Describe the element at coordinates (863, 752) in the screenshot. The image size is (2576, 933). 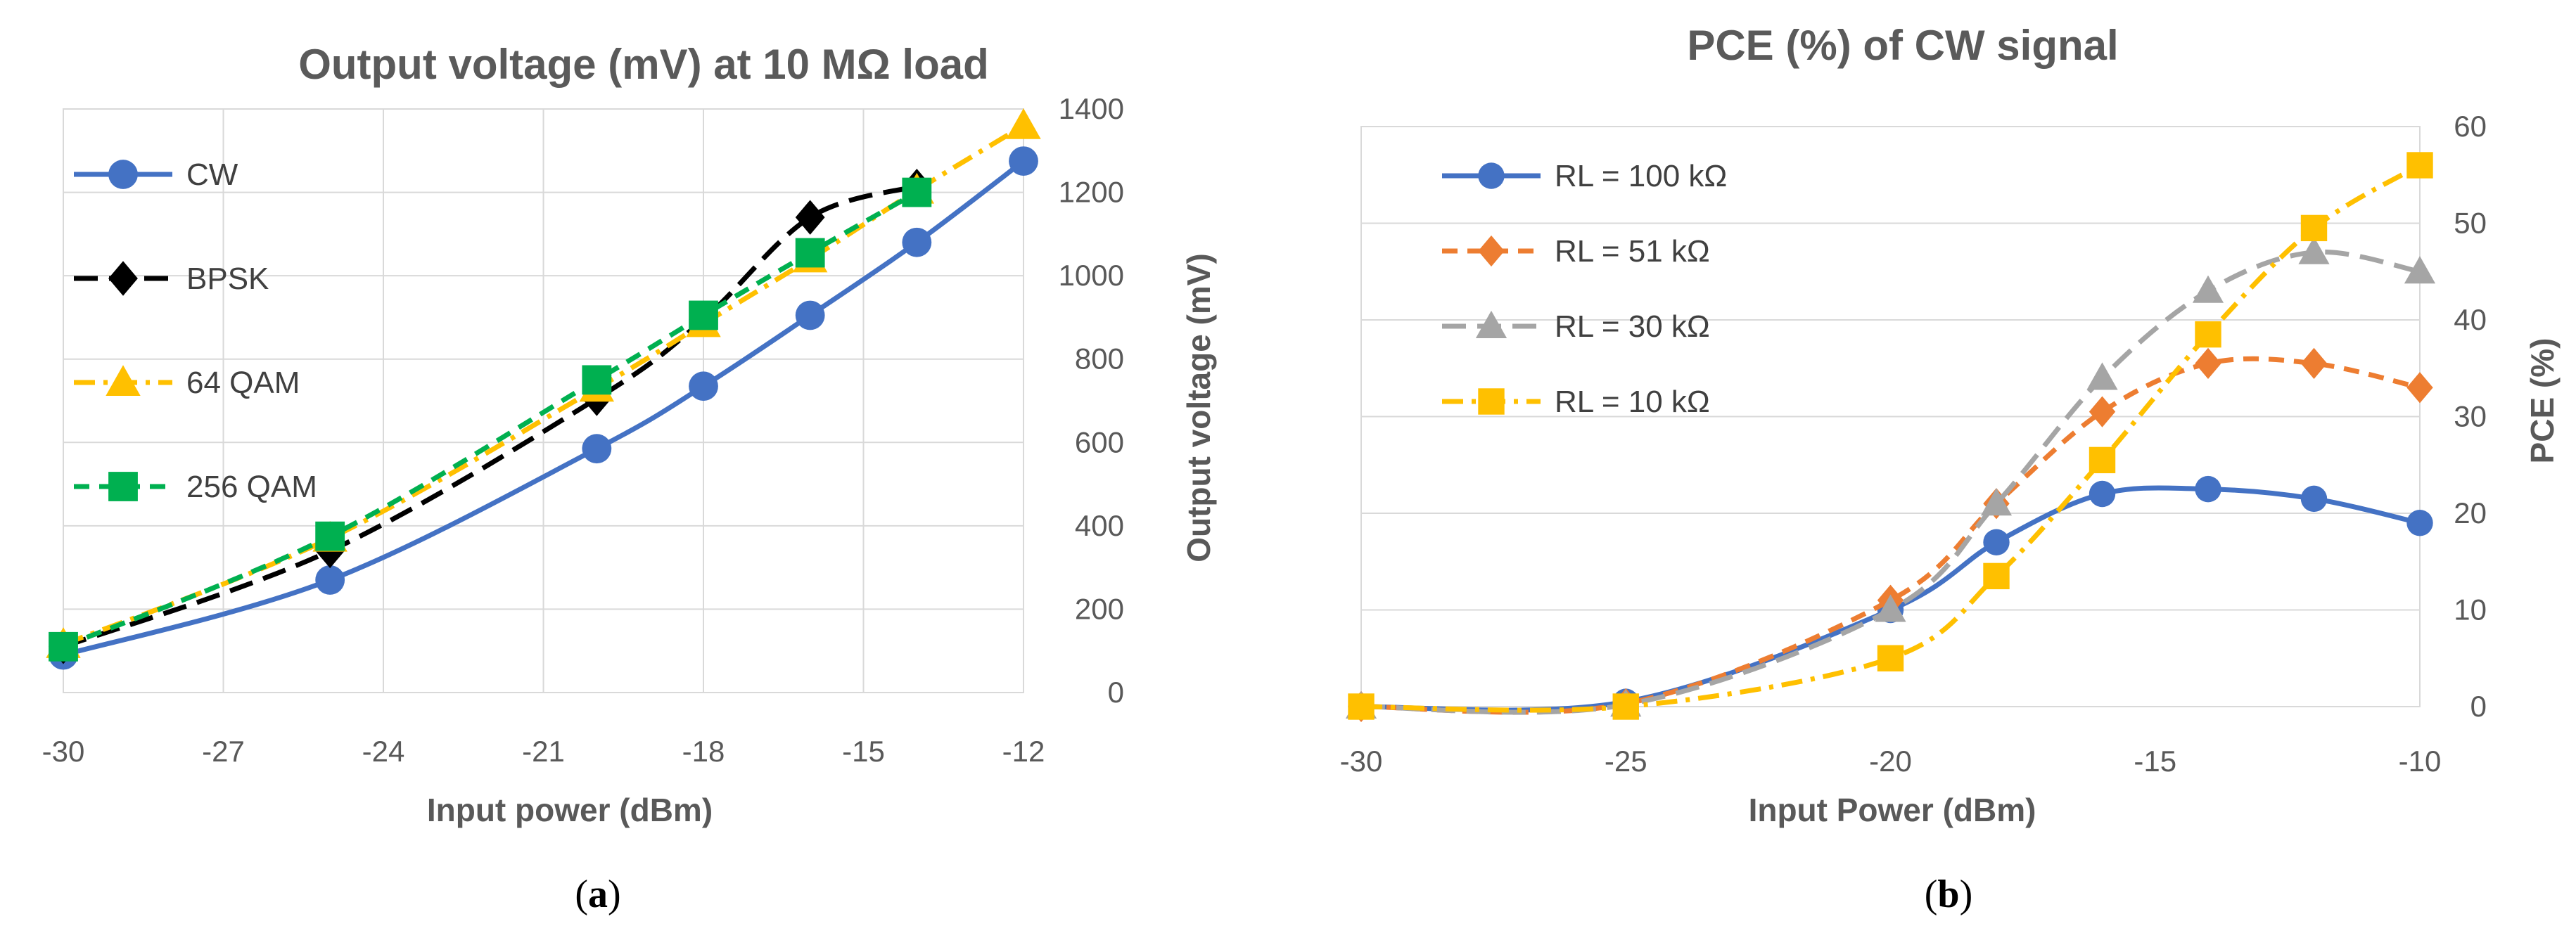
I see `chart-a-x-tick-label: -15` at that location.